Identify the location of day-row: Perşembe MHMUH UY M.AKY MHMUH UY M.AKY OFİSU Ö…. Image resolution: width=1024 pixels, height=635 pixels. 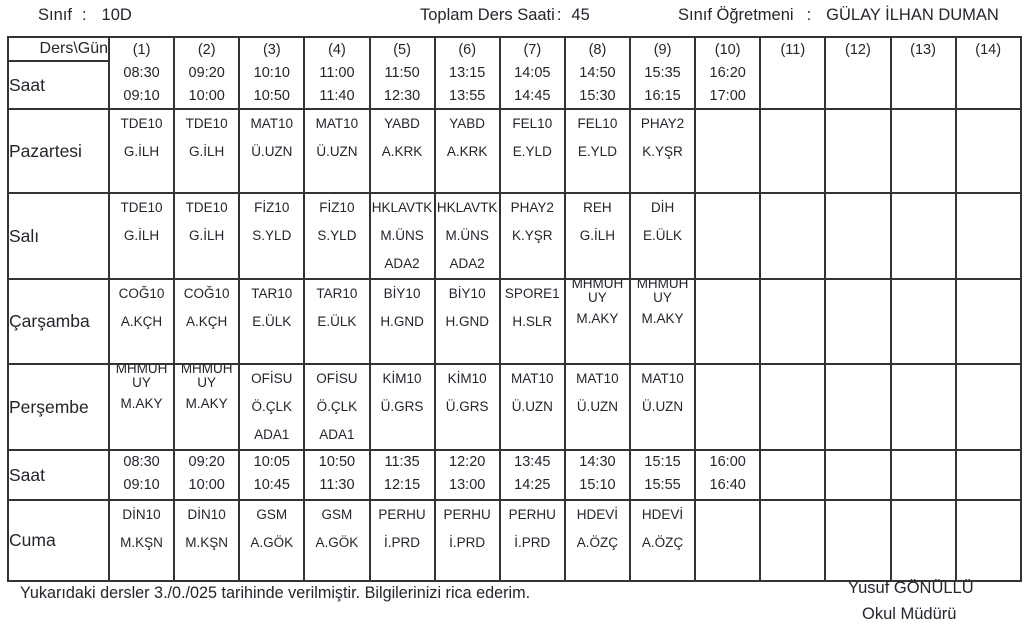
(514, 407).